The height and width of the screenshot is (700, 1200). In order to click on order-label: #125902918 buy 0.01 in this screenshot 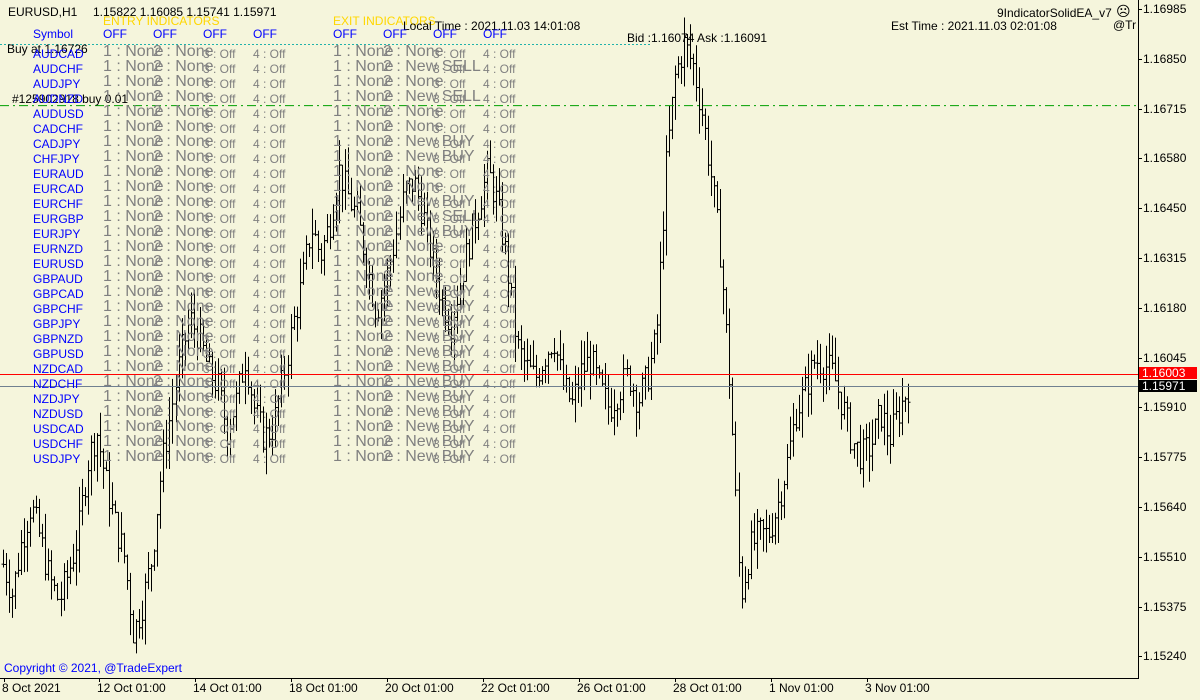, I will do `click(70, 99)`.